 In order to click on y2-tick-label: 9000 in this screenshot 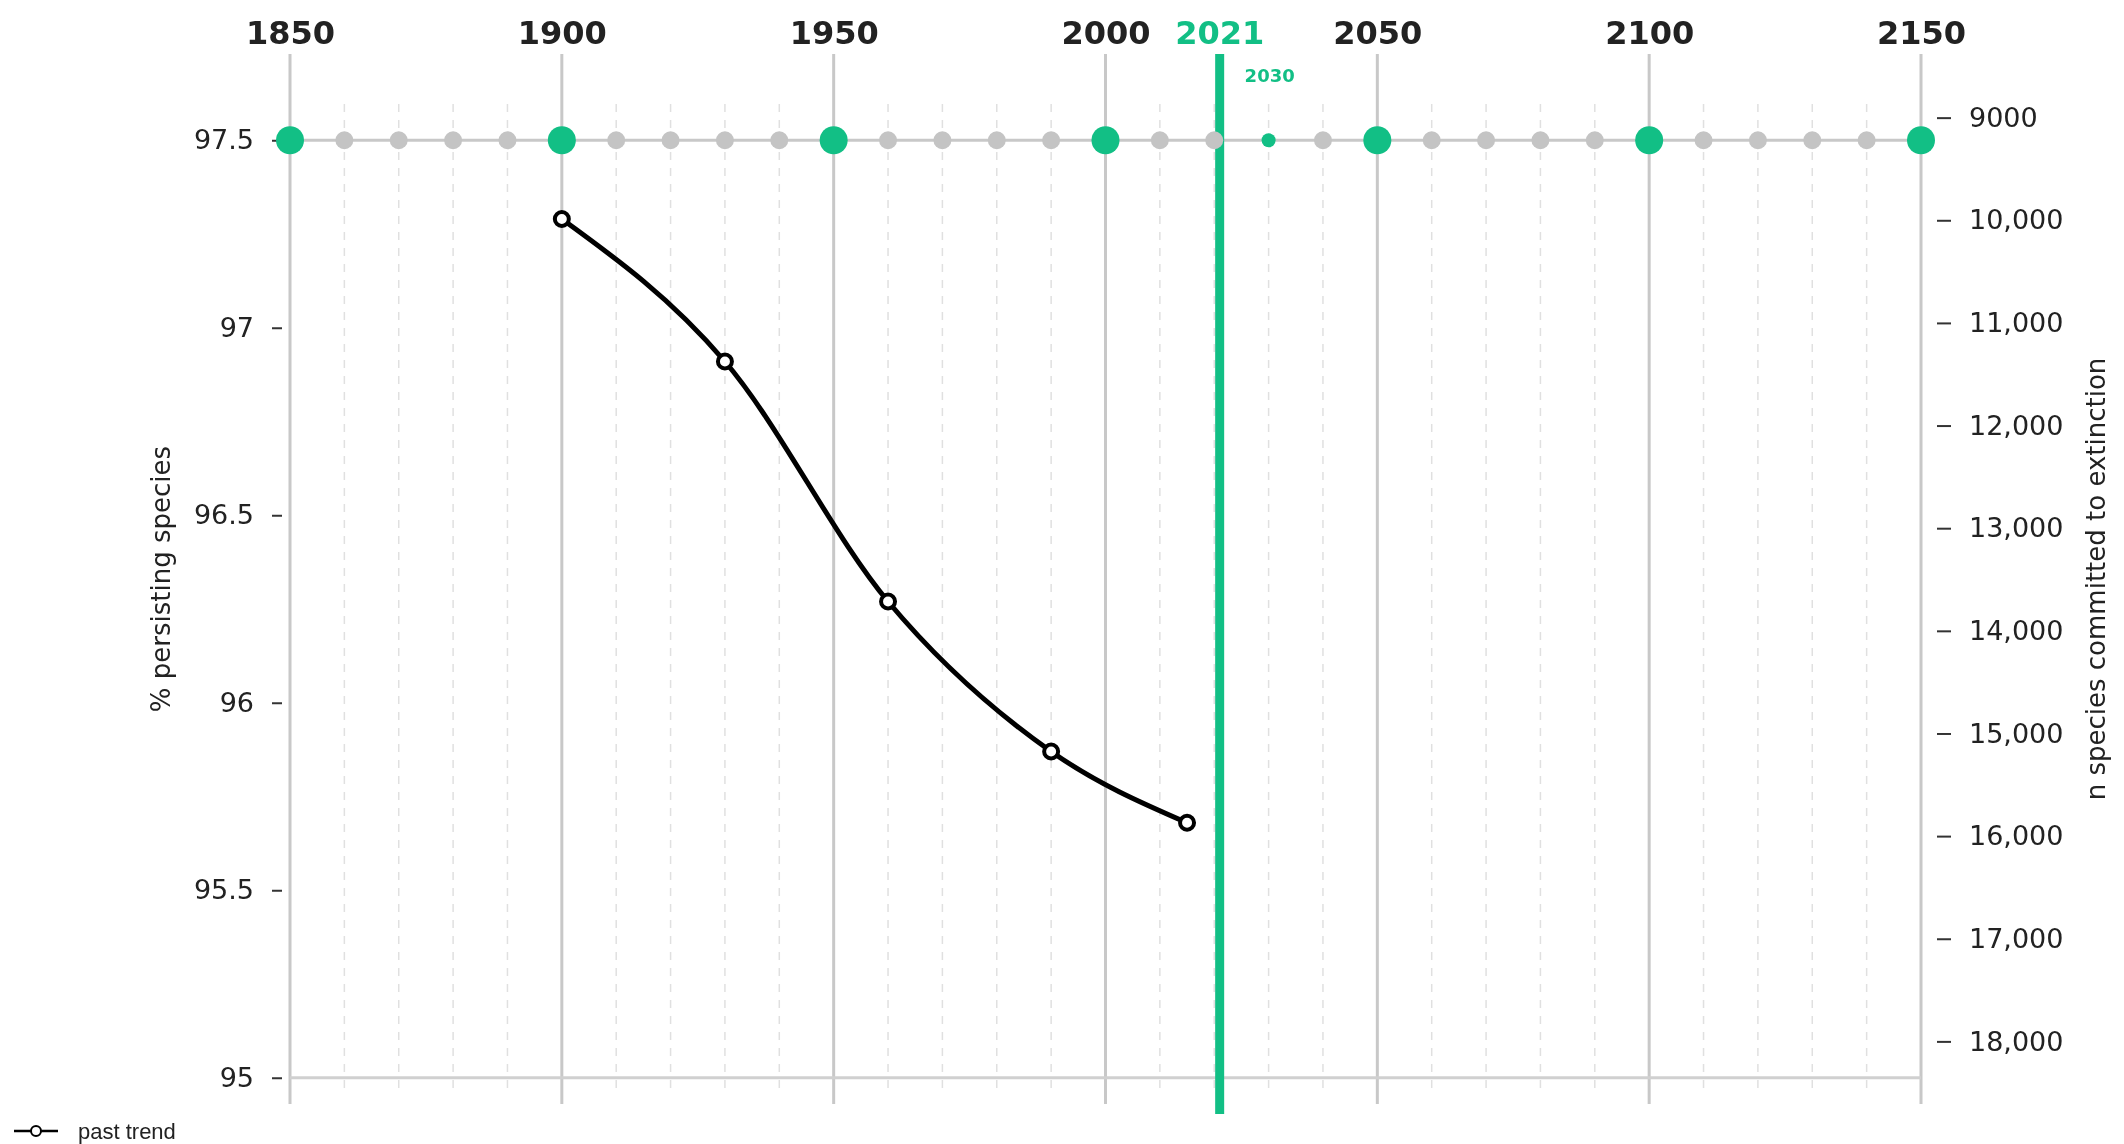, I will do `click(2003, 117)`.